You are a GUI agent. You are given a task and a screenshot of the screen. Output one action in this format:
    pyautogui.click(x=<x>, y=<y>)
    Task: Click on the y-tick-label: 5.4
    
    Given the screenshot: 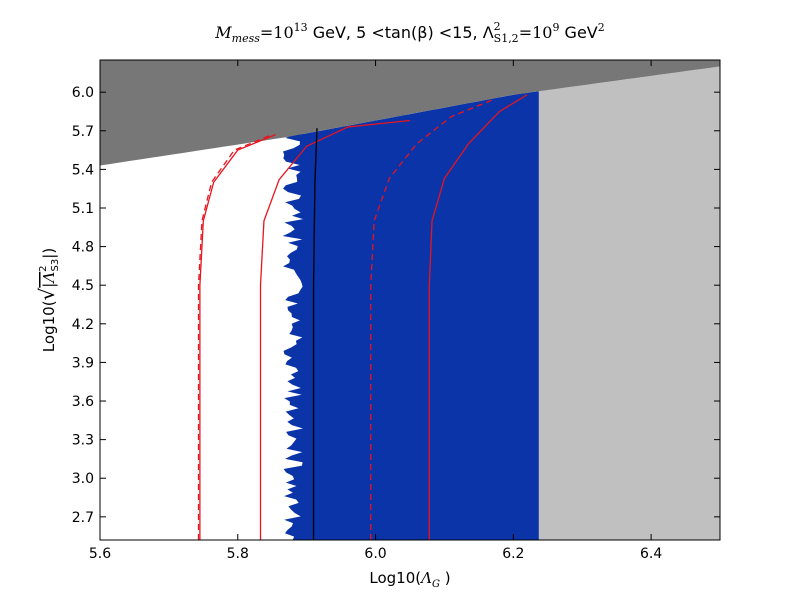 What is the action you would take?
    pyautogui.click(x=83, y=170)
    